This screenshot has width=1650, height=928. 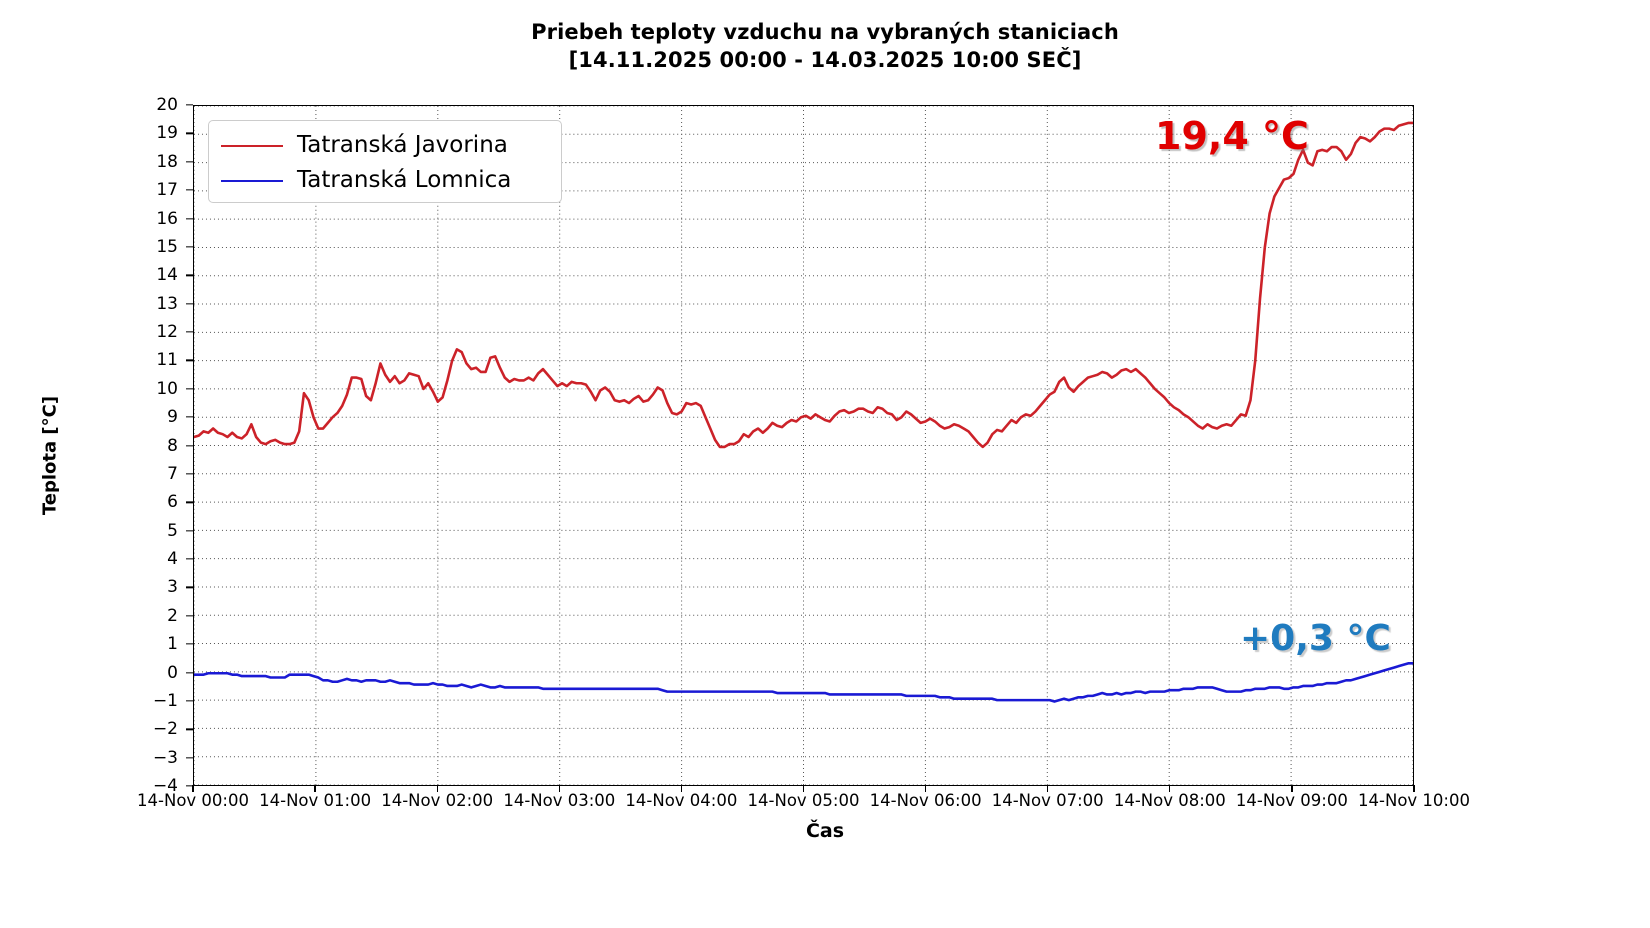 I want to click on legend-label-lomnica: Tatranská Lomnica, so click(x=404, y=180).